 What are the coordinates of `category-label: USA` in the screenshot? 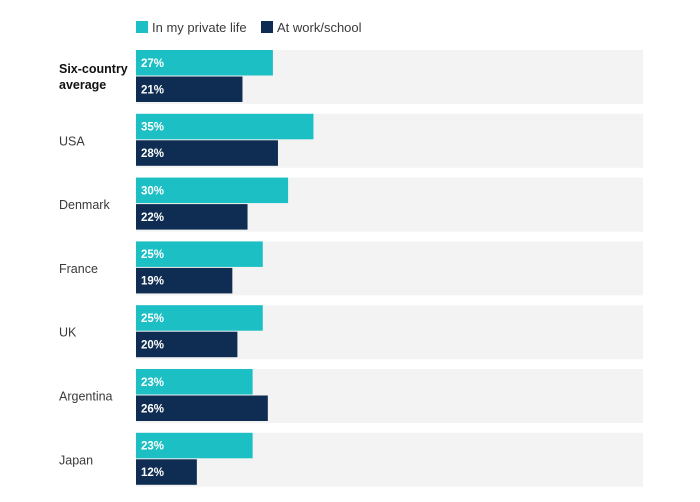 It's located at (72, 141).